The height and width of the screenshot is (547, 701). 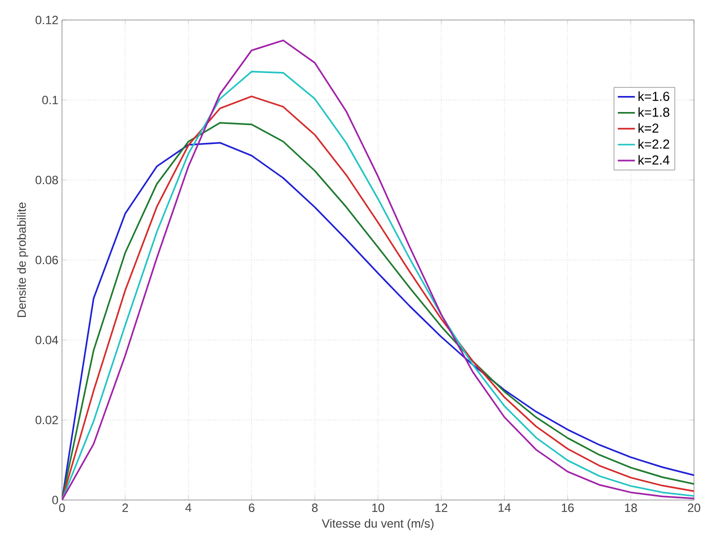 What do you see at coordinates (694, 508) in the screenshot?
I see `x-tick-label: 20` at bounding box center [694, 508].